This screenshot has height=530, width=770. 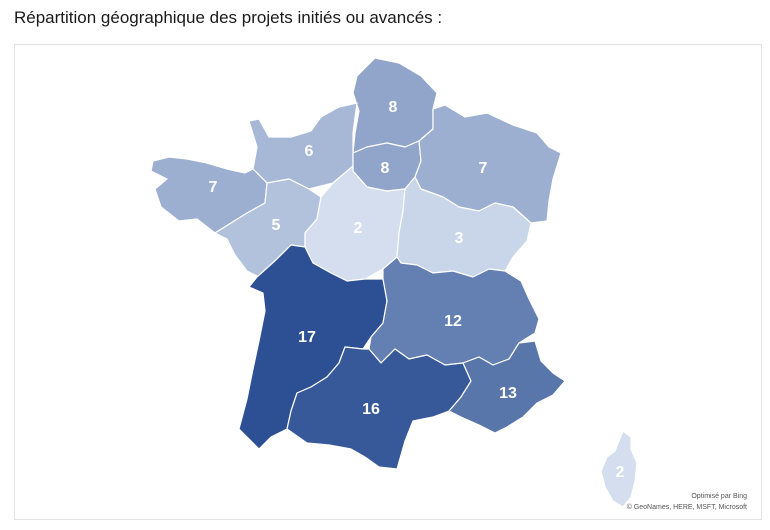 I want to click on region-provence-alpes-cote-d-azur, so click(x=507, y=387).